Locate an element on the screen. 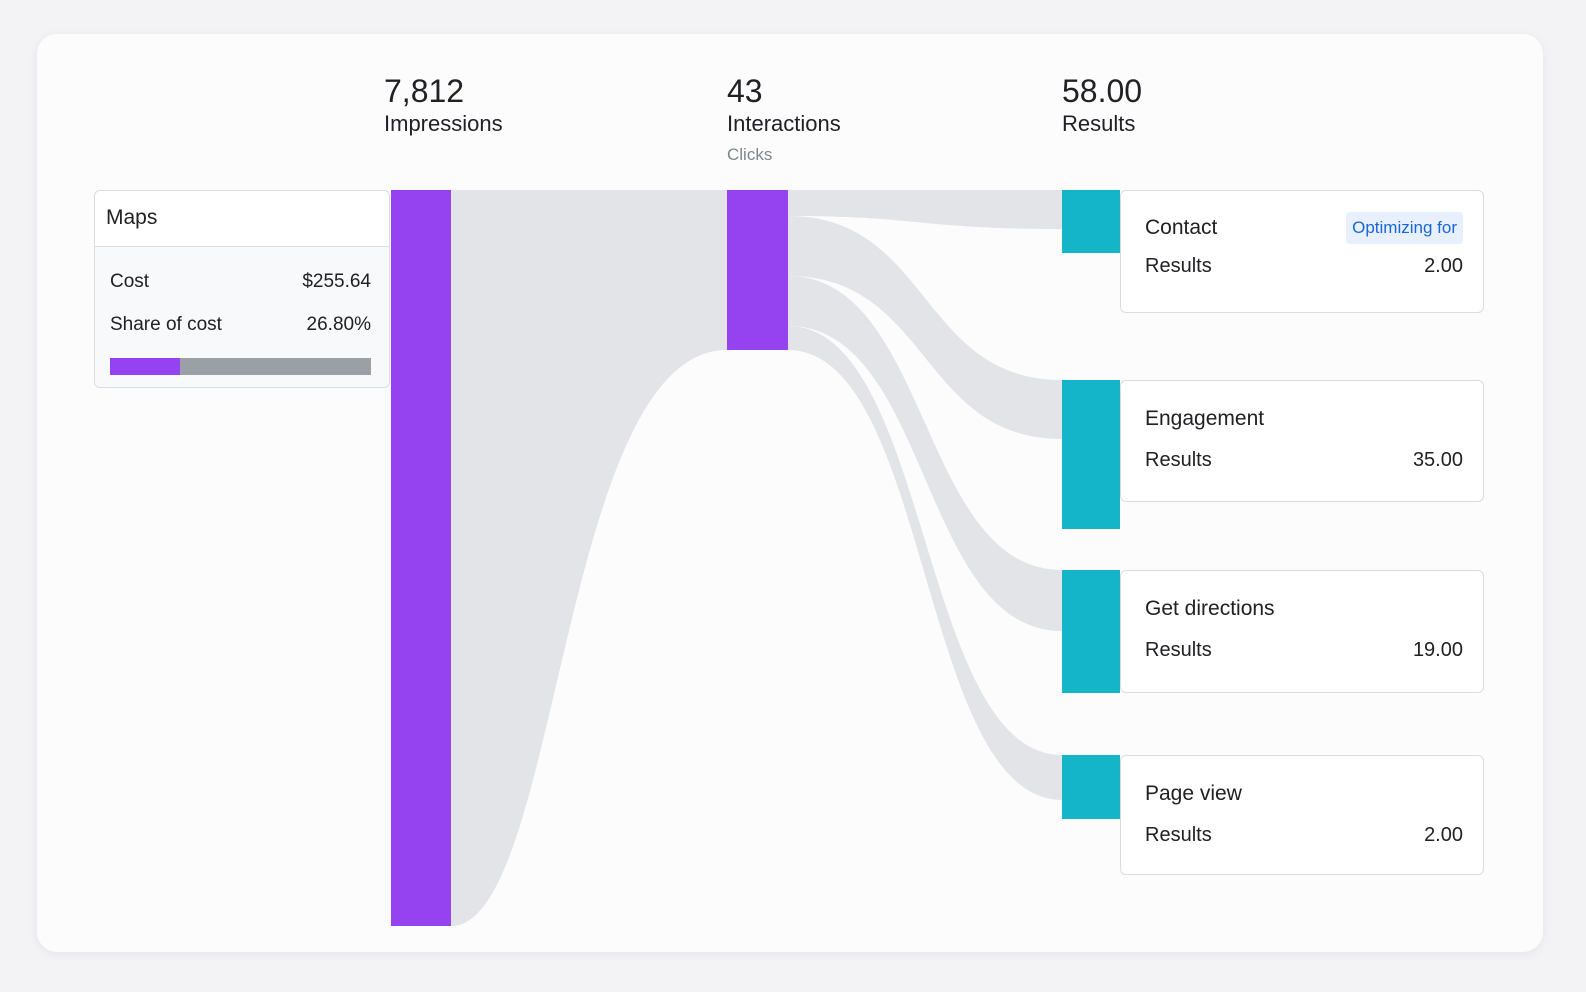 The width and height of the screenshot is (1586, 992). contact-result-bar is located at coordinates (1091, 221).